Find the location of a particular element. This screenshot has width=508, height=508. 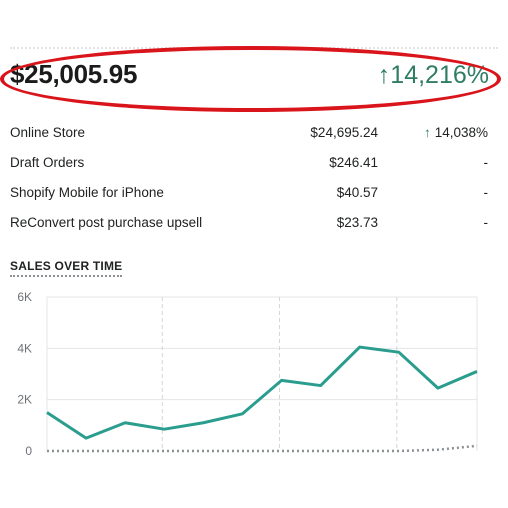

y-axis-ticks: 0 2K 4K 6K is located at coordinates (24, 374).